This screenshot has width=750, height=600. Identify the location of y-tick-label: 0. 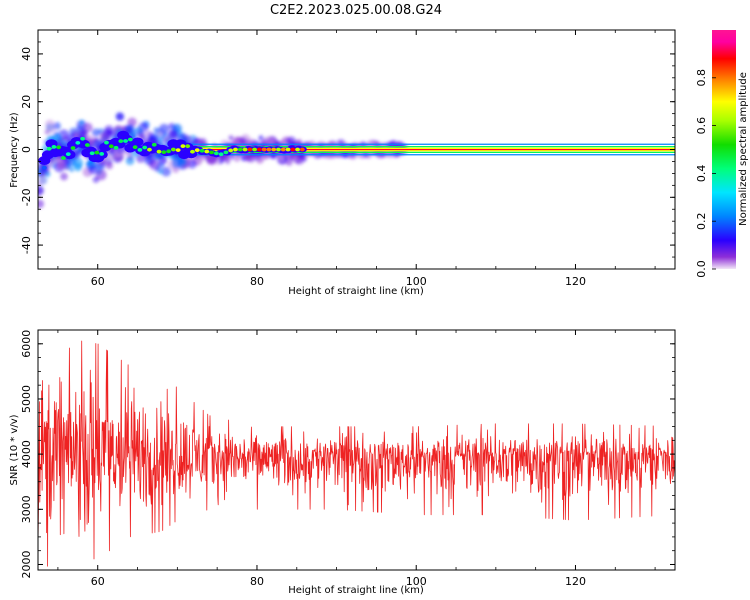
(26, 149).